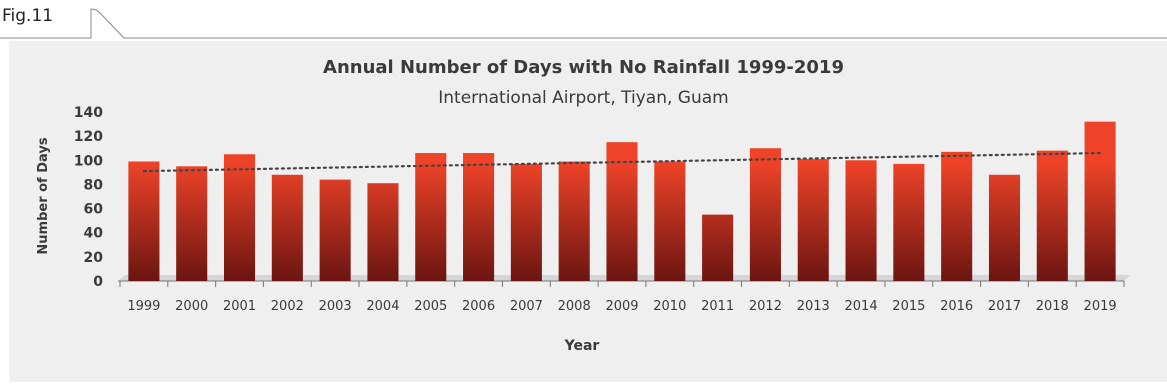 The image size is (1167, 392). Describe the element at coordinates (382, 306) in the screenshot. I see `x-tick-label: 2004` at that location.